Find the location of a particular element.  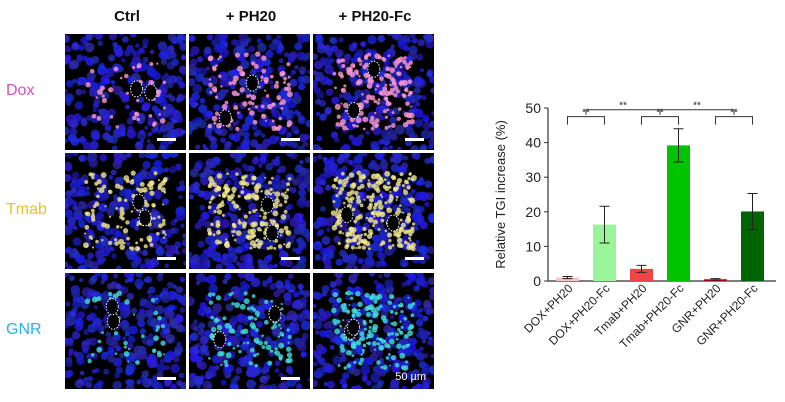

y-tick-label: 20 is located at coordinates (533, 212).